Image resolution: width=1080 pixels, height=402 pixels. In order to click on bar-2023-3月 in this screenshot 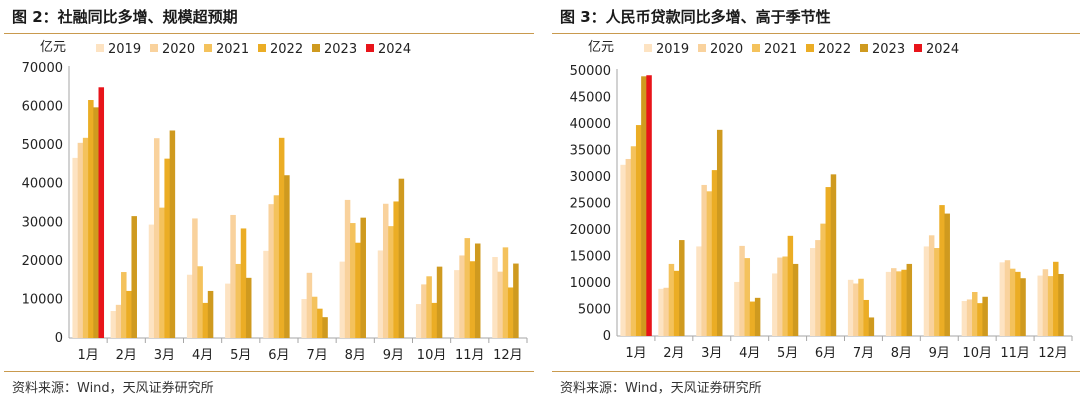, I will do `click(172, 234)`.